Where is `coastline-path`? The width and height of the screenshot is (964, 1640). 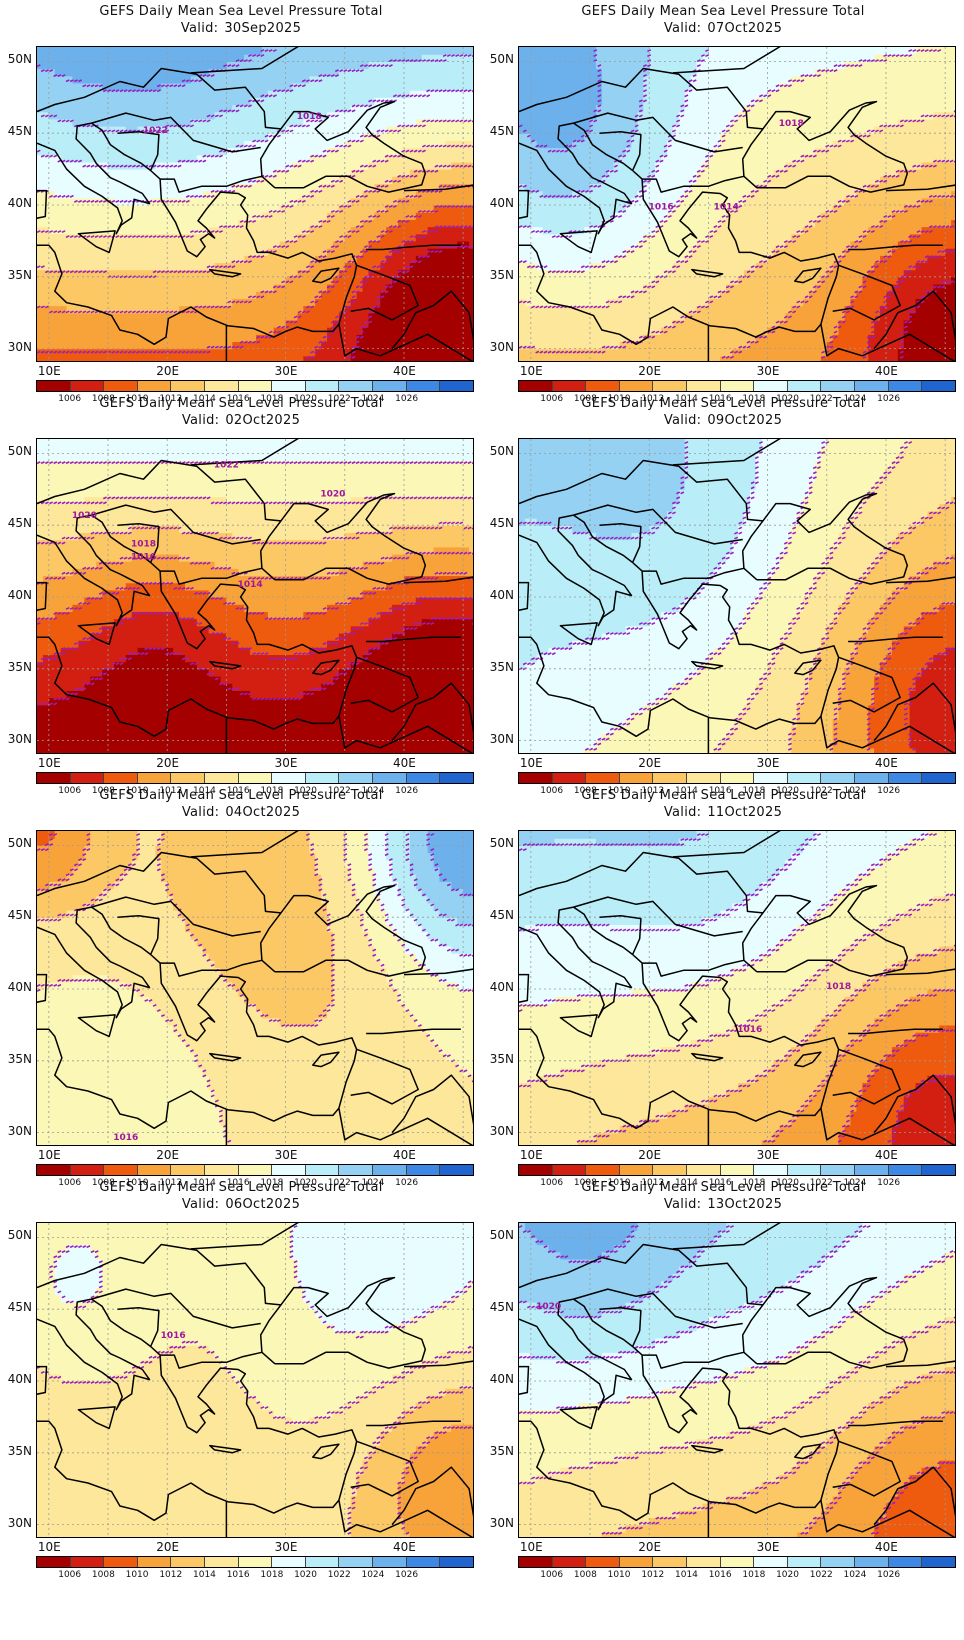
coastline-path is located at coordinates (432, 320).